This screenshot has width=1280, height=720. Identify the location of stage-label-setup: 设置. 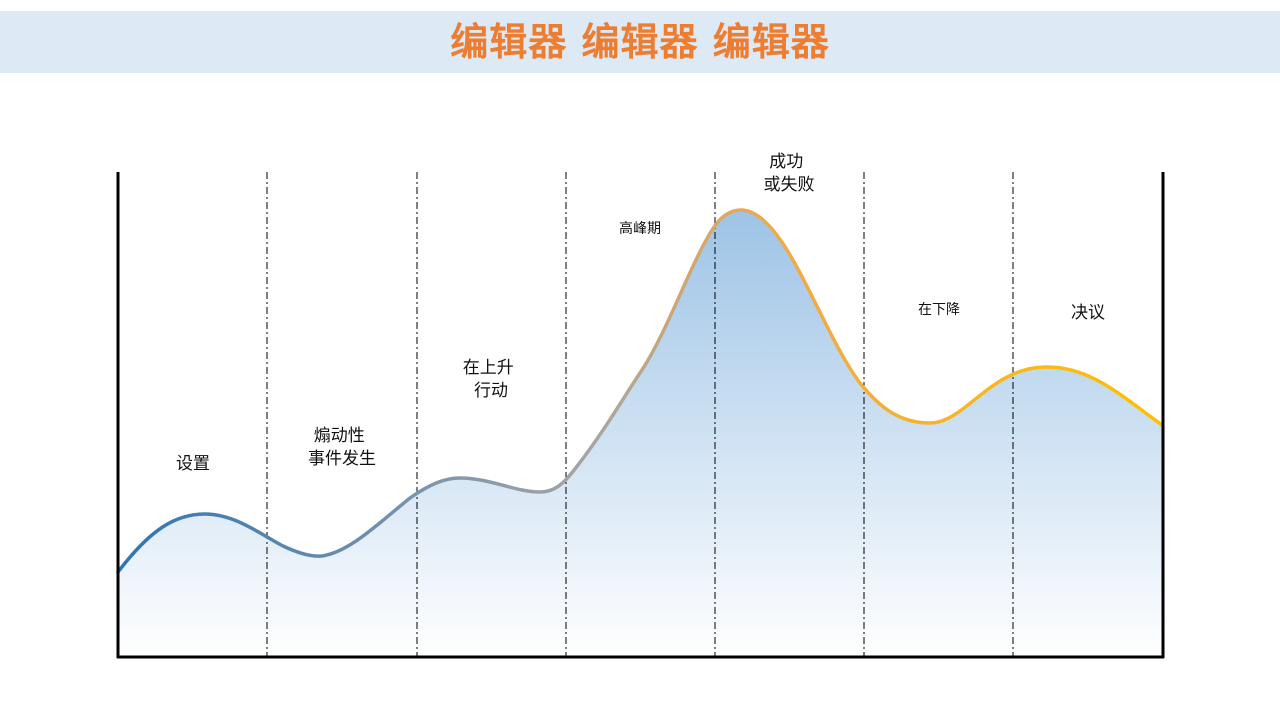
(193, 464).